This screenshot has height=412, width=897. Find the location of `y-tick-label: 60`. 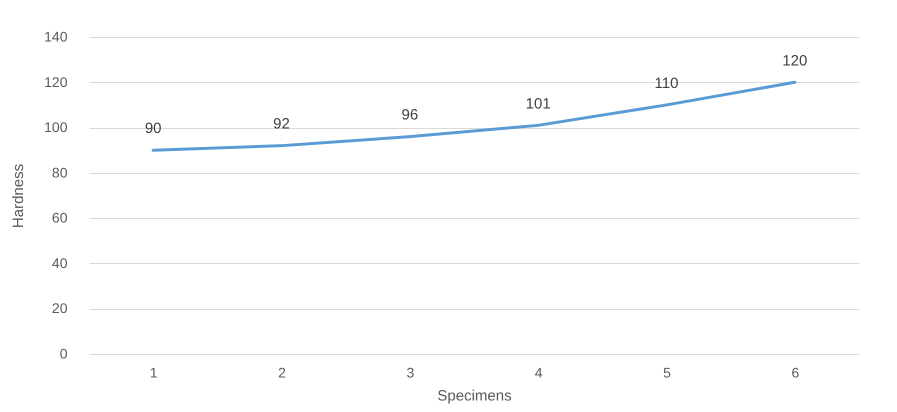

y-tick-label: 60 is located at coordinates (60, 218).